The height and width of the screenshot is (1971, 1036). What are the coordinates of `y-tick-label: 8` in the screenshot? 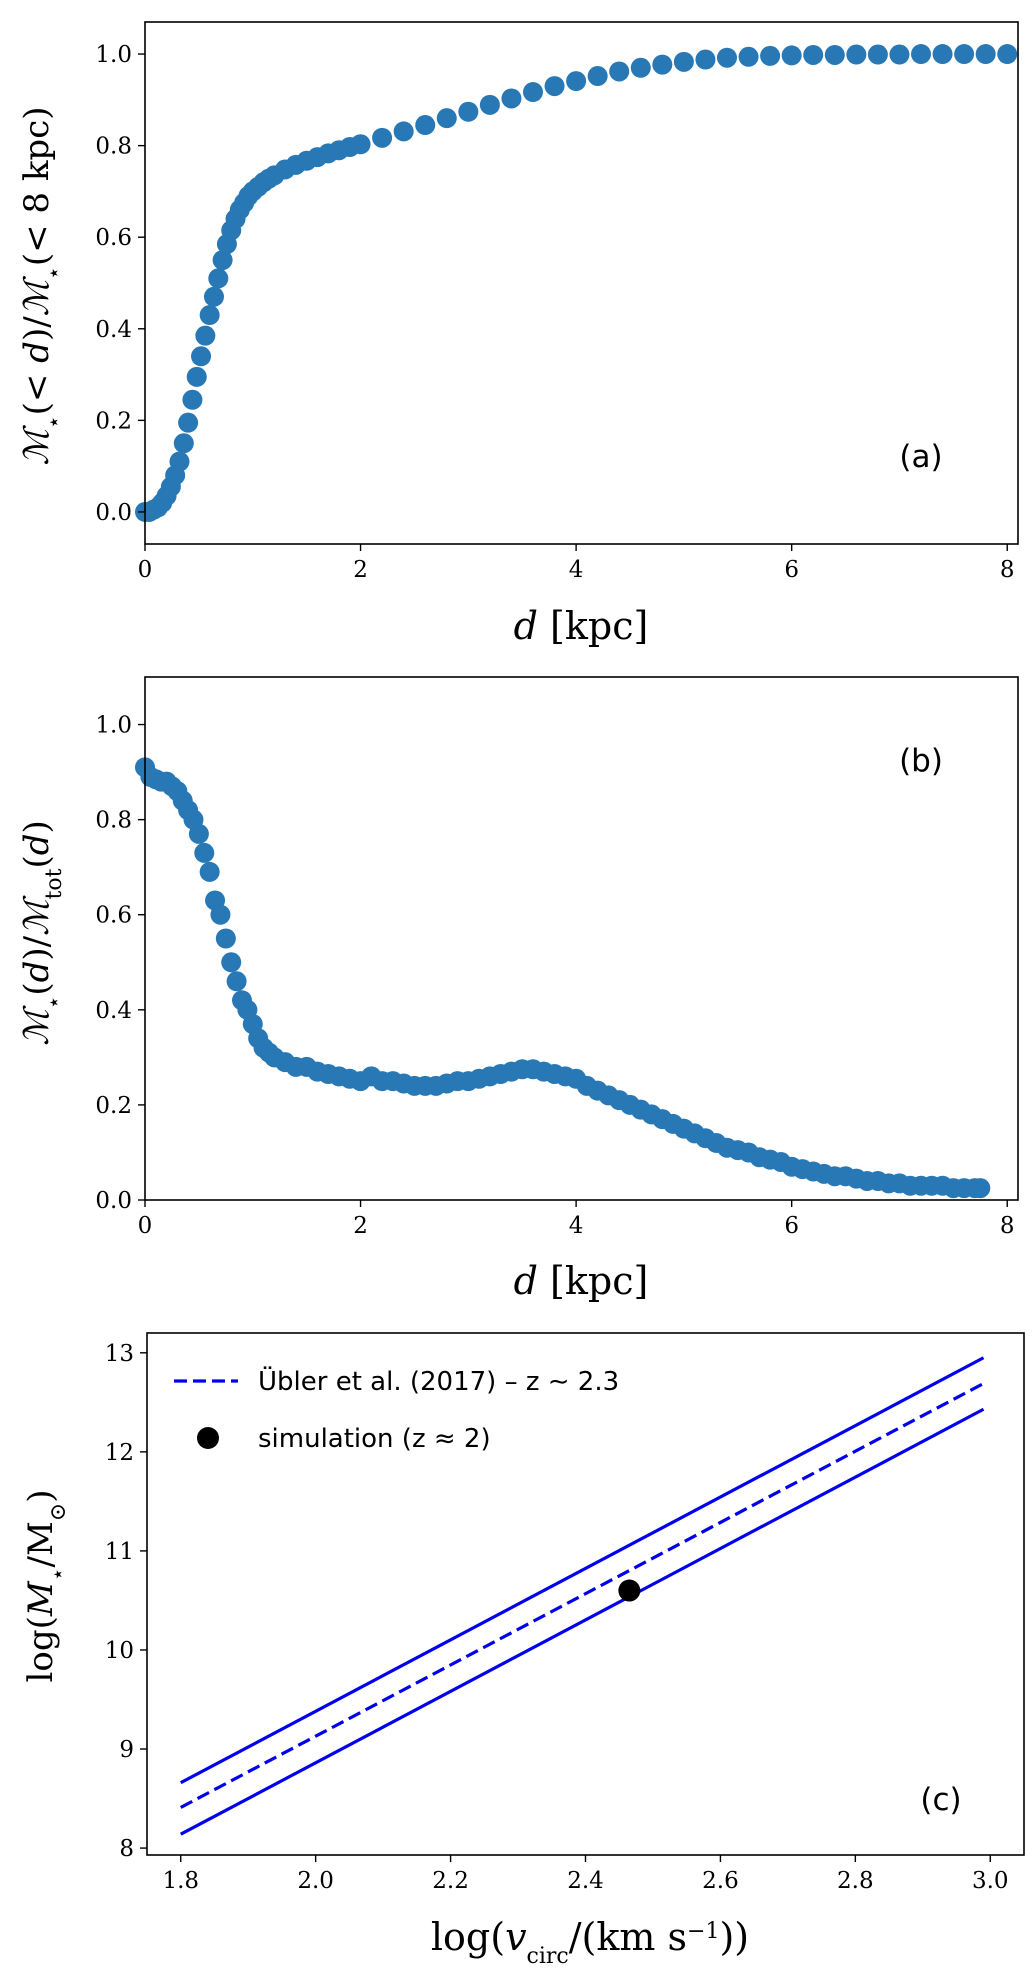 It's located at (126, 1849).